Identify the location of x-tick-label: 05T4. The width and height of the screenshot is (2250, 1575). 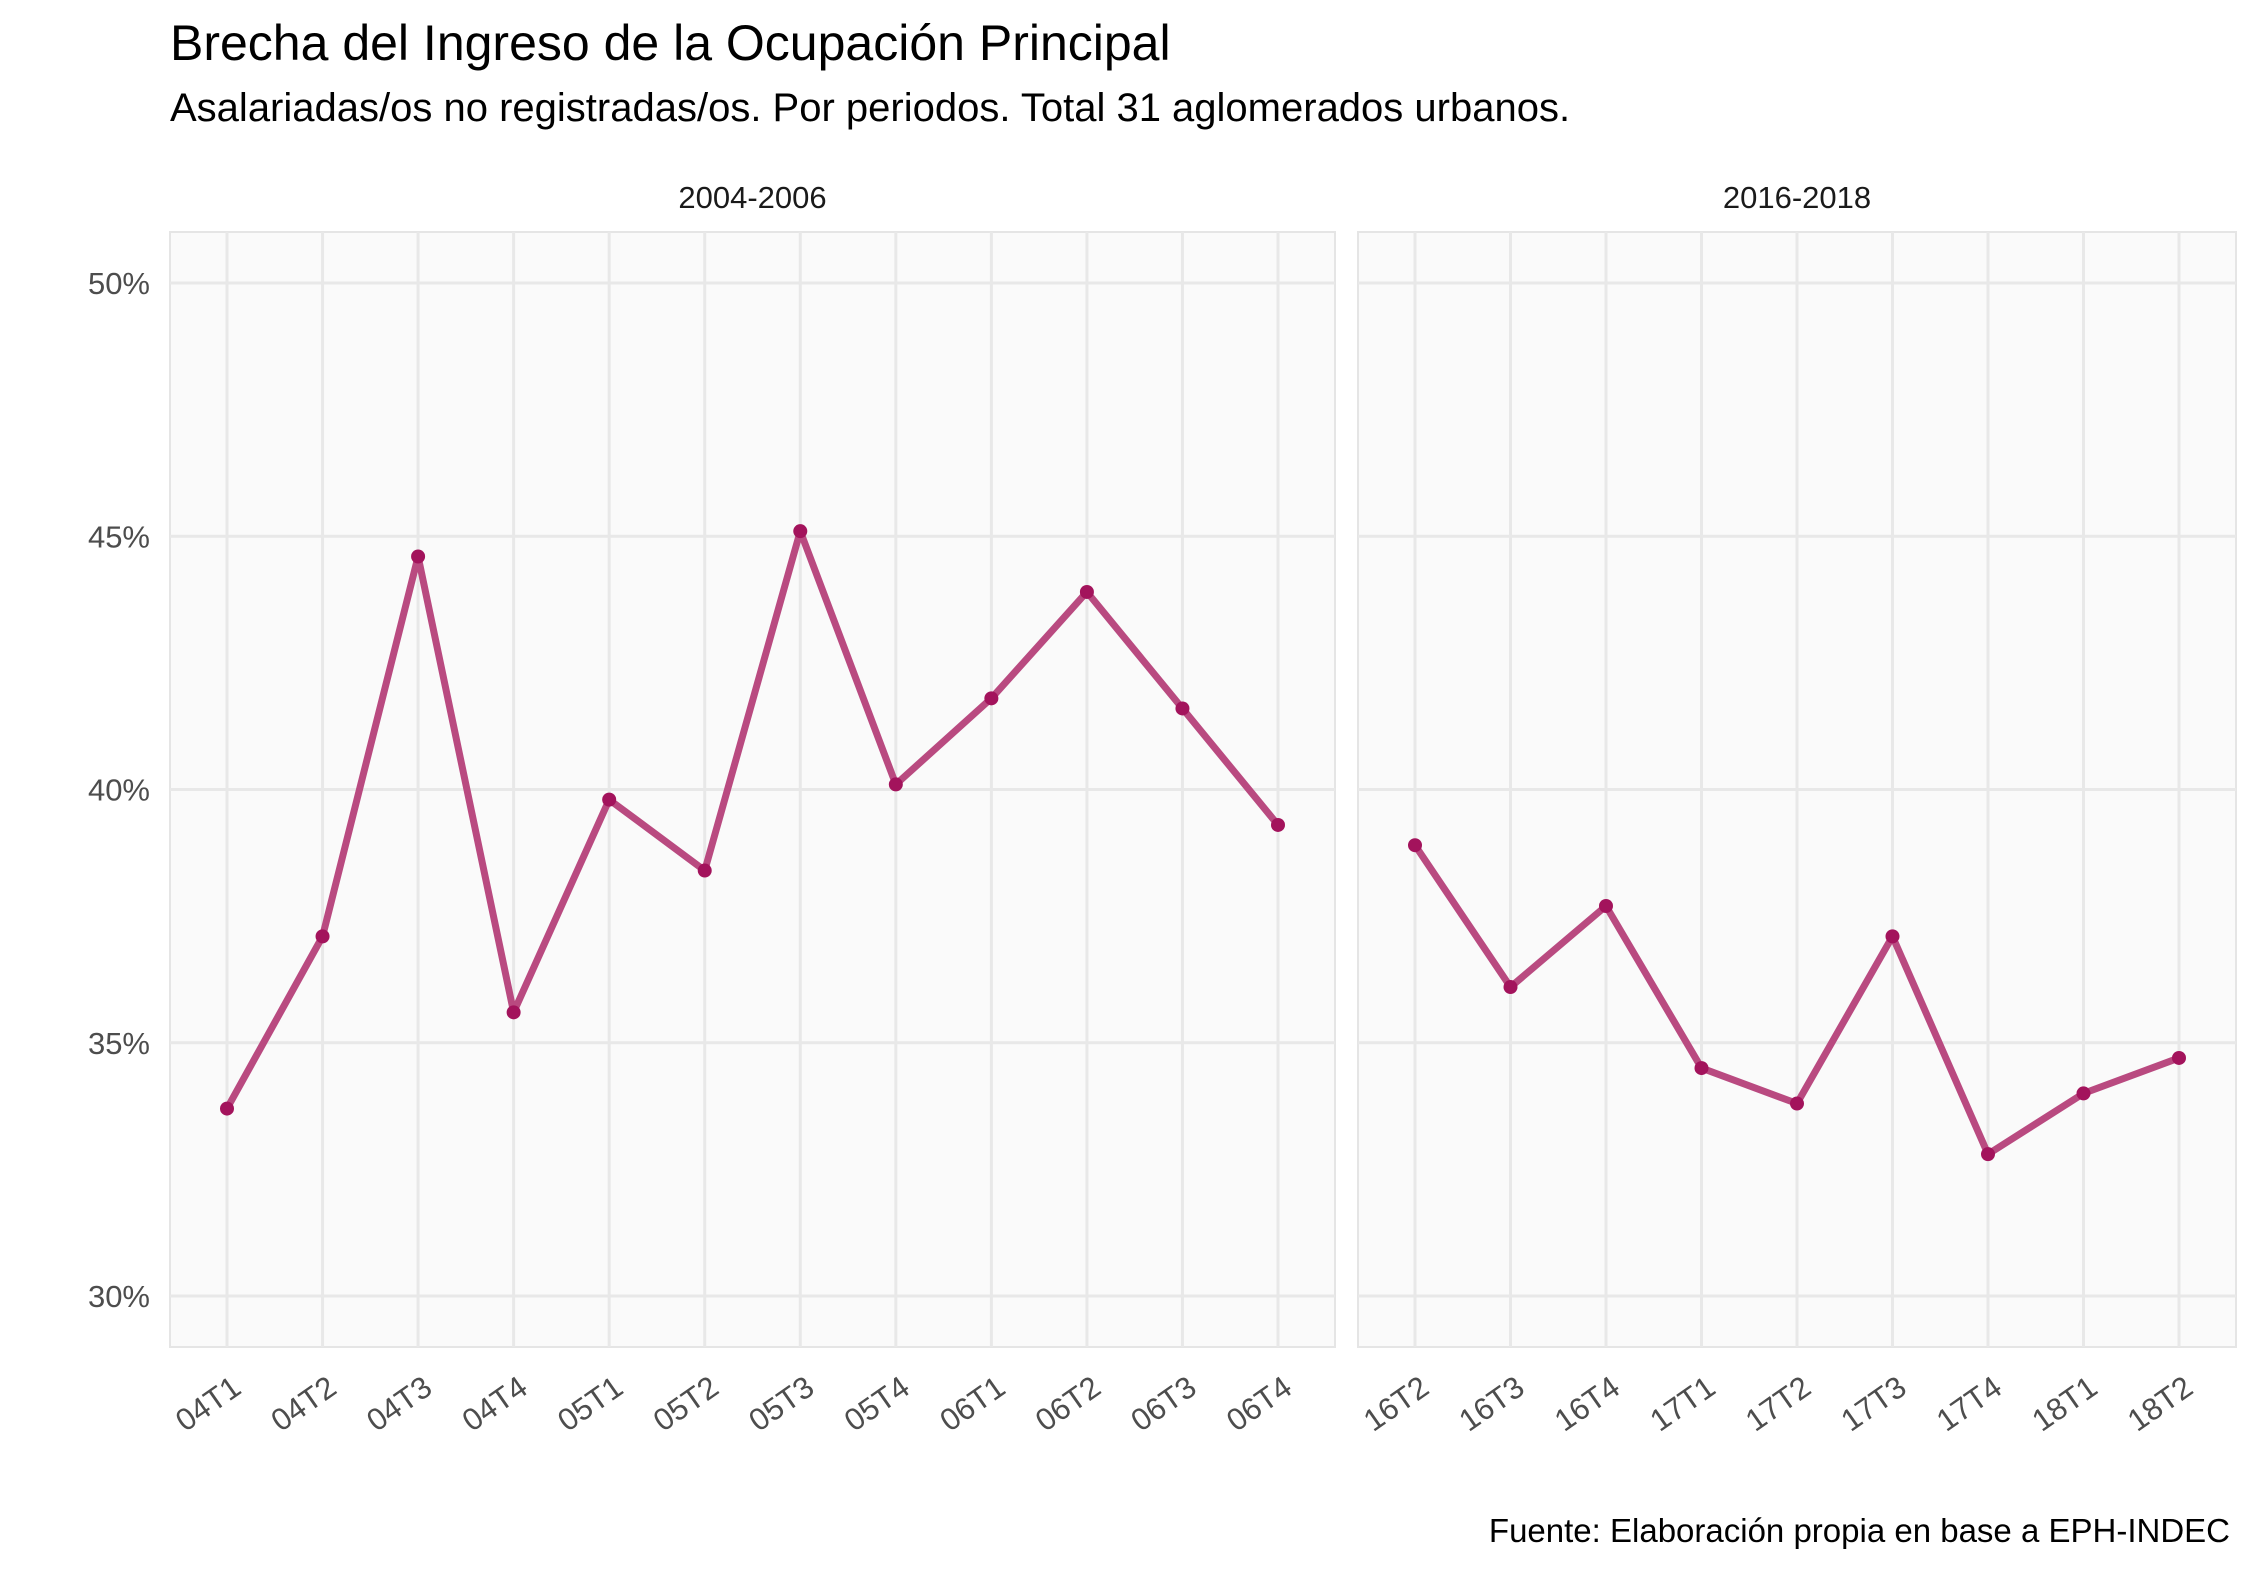
(877, 1403).